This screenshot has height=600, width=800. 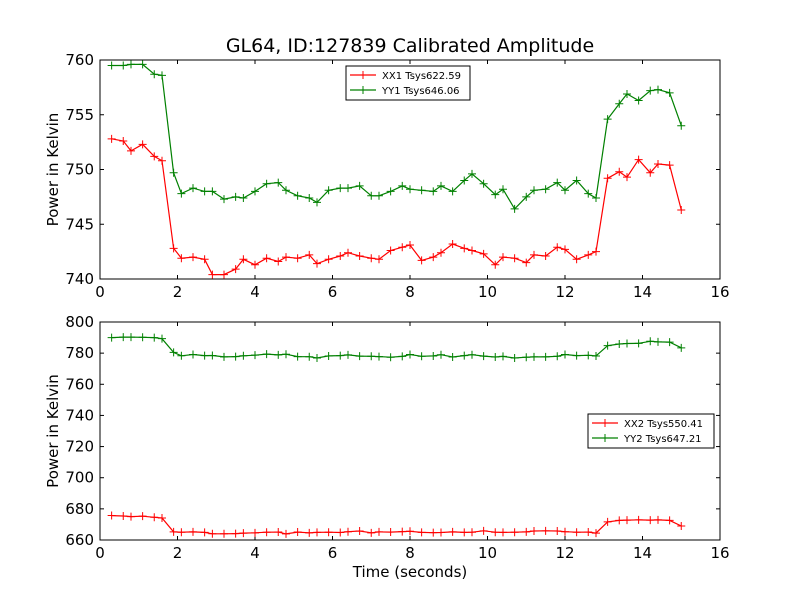 What do you see at coordinates (719, 553) in the screenshot?
I see `bottom-x-tick-label: 16` at bounding box center [719, 553].